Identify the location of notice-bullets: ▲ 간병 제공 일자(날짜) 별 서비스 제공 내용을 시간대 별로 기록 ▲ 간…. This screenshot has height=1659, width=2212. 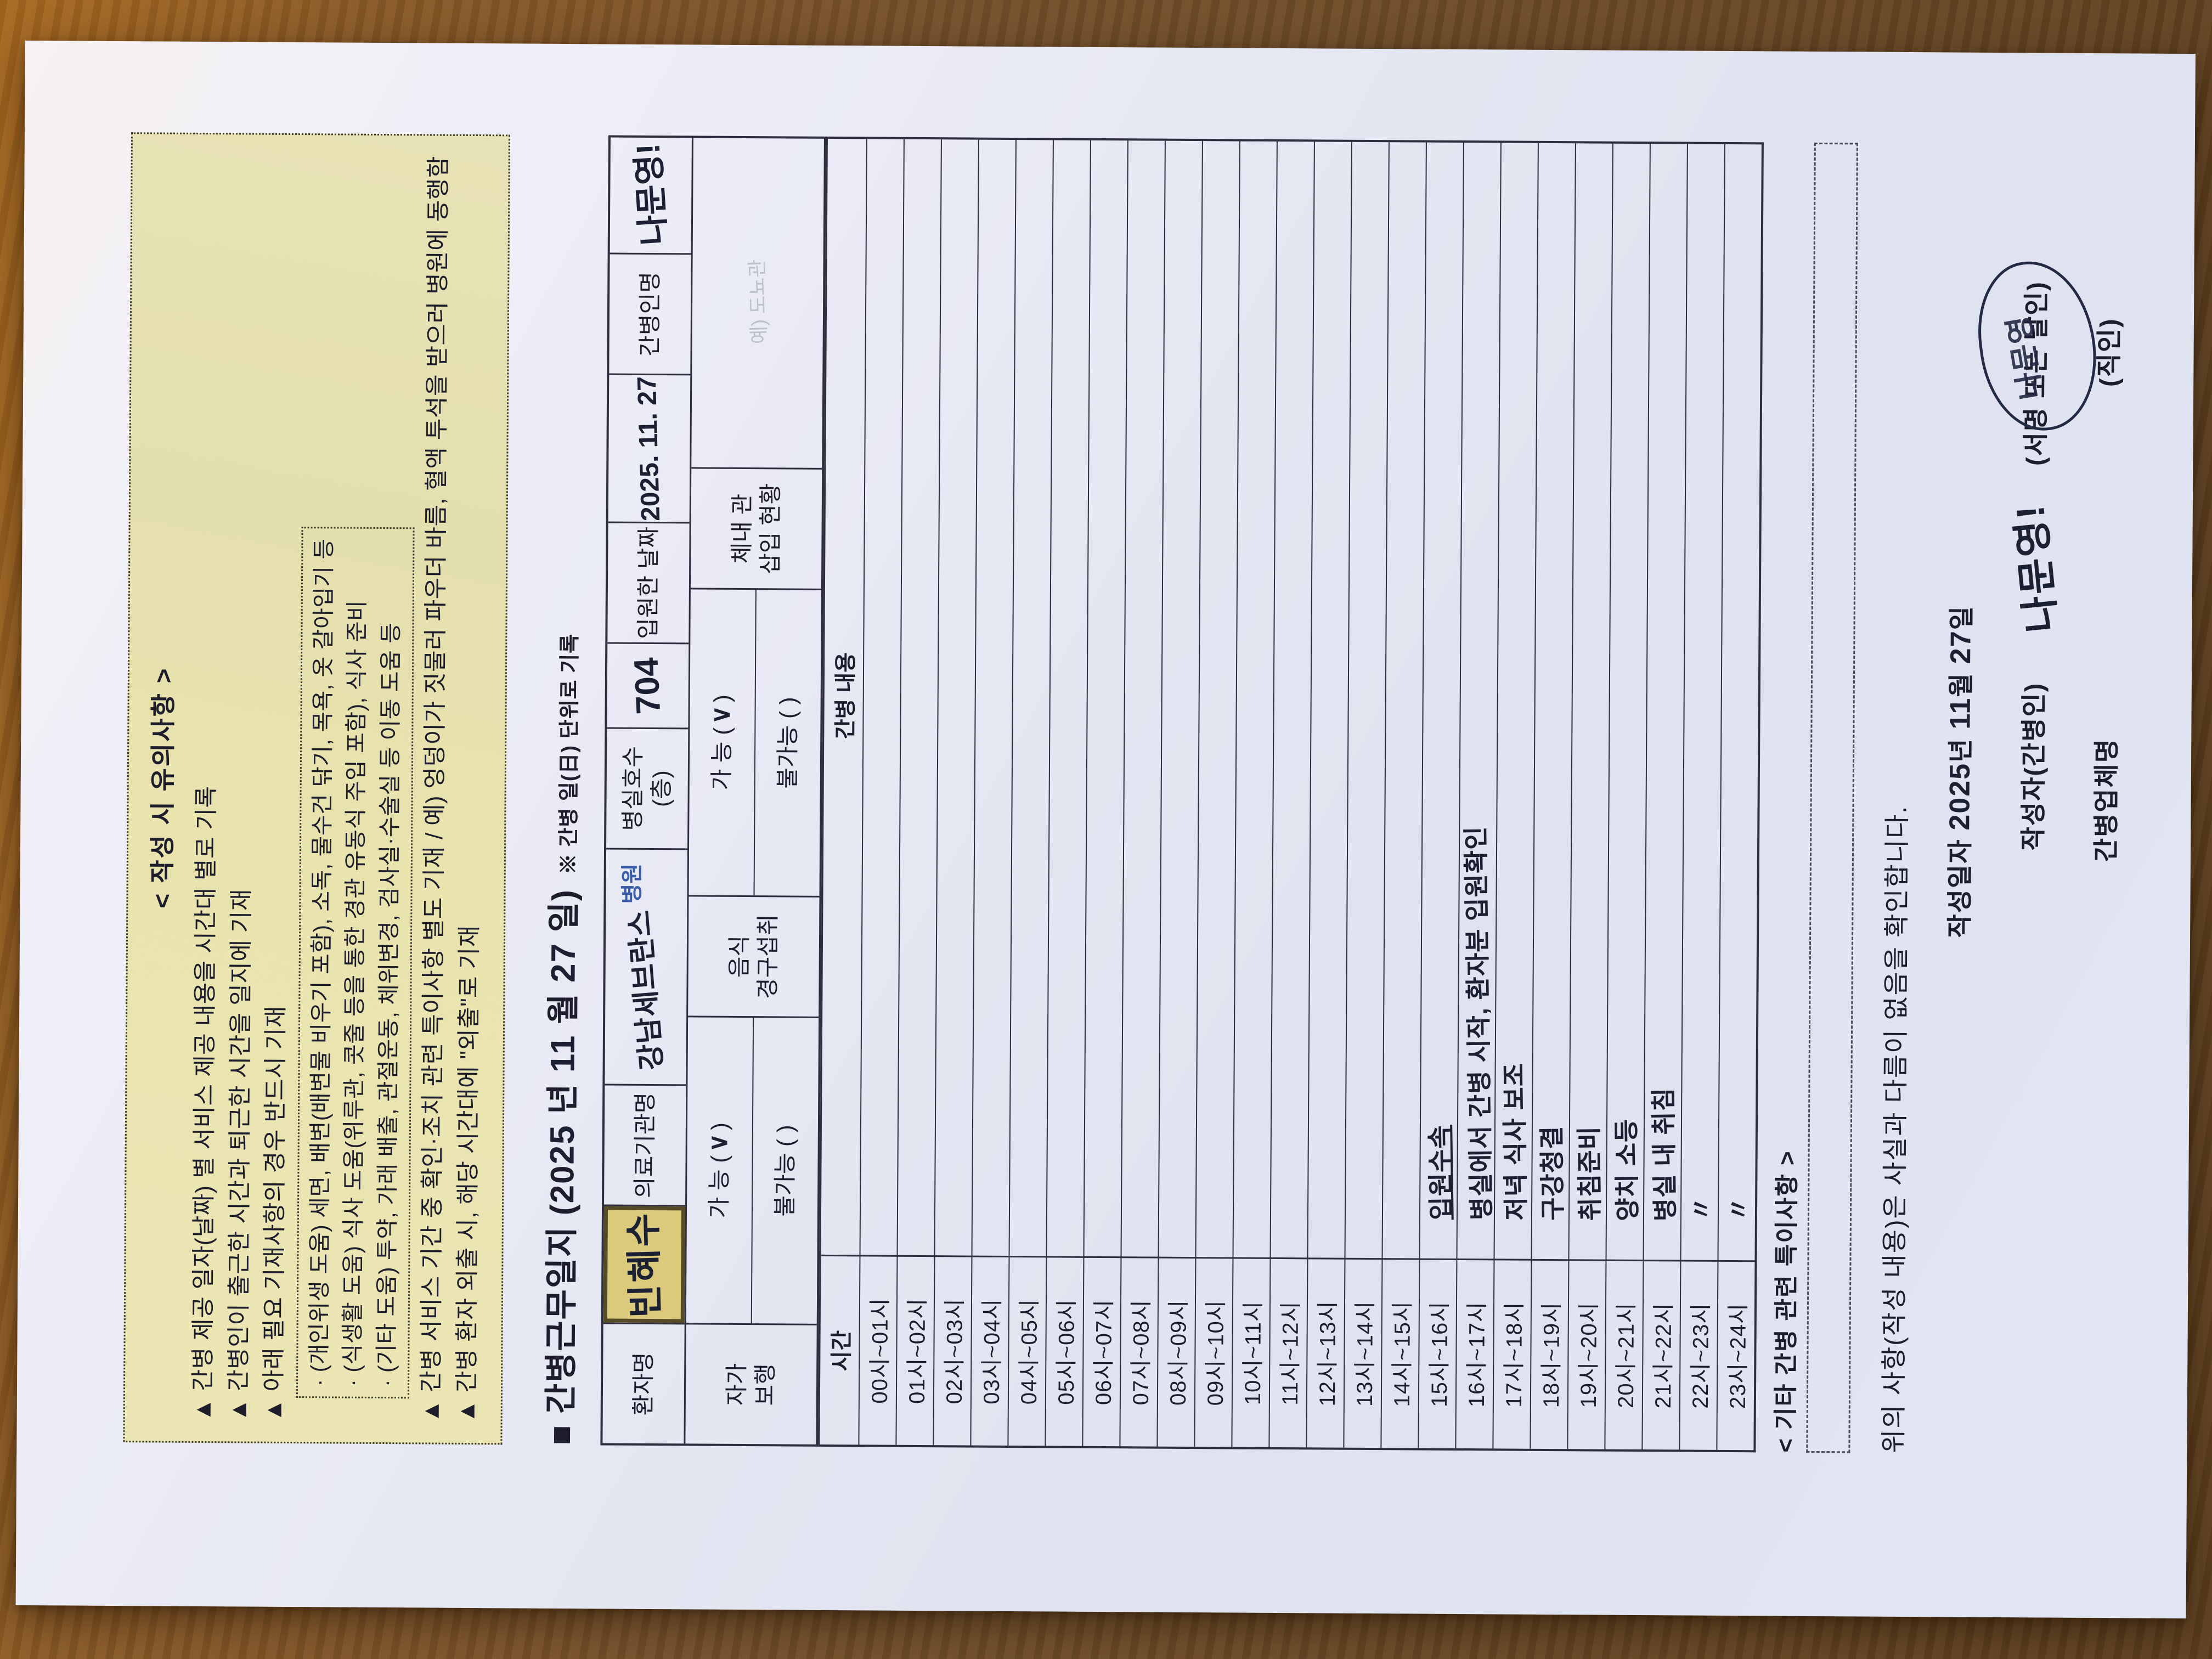
(243, 788).